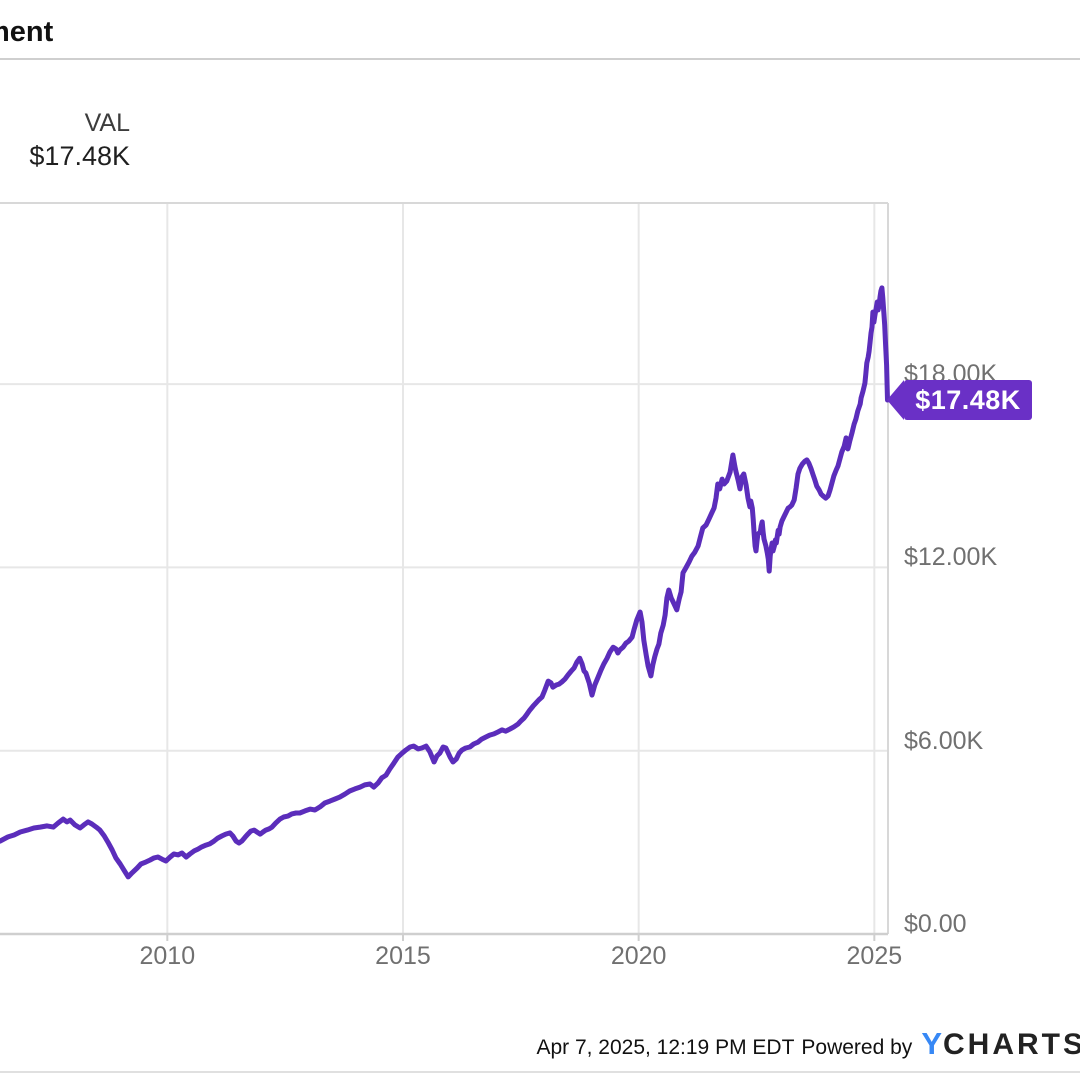 This screenshot has width=1080, height=1080. Describe the element at coordinates (27, 32) in the screenshot. I see `chart-title-fragment: ment` at that location.